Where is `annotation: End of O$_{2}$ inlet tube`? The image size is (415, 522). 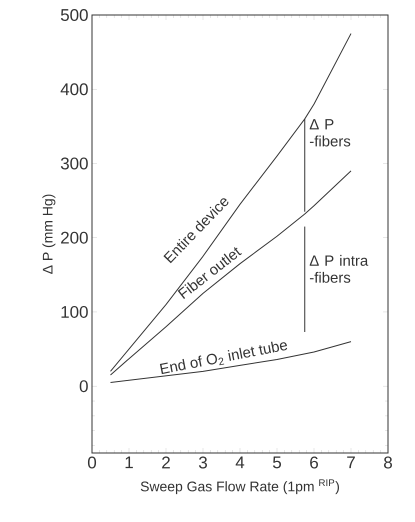
annotation: End of O$_{2}$ inlet tube is located at coordinates (224, 358).